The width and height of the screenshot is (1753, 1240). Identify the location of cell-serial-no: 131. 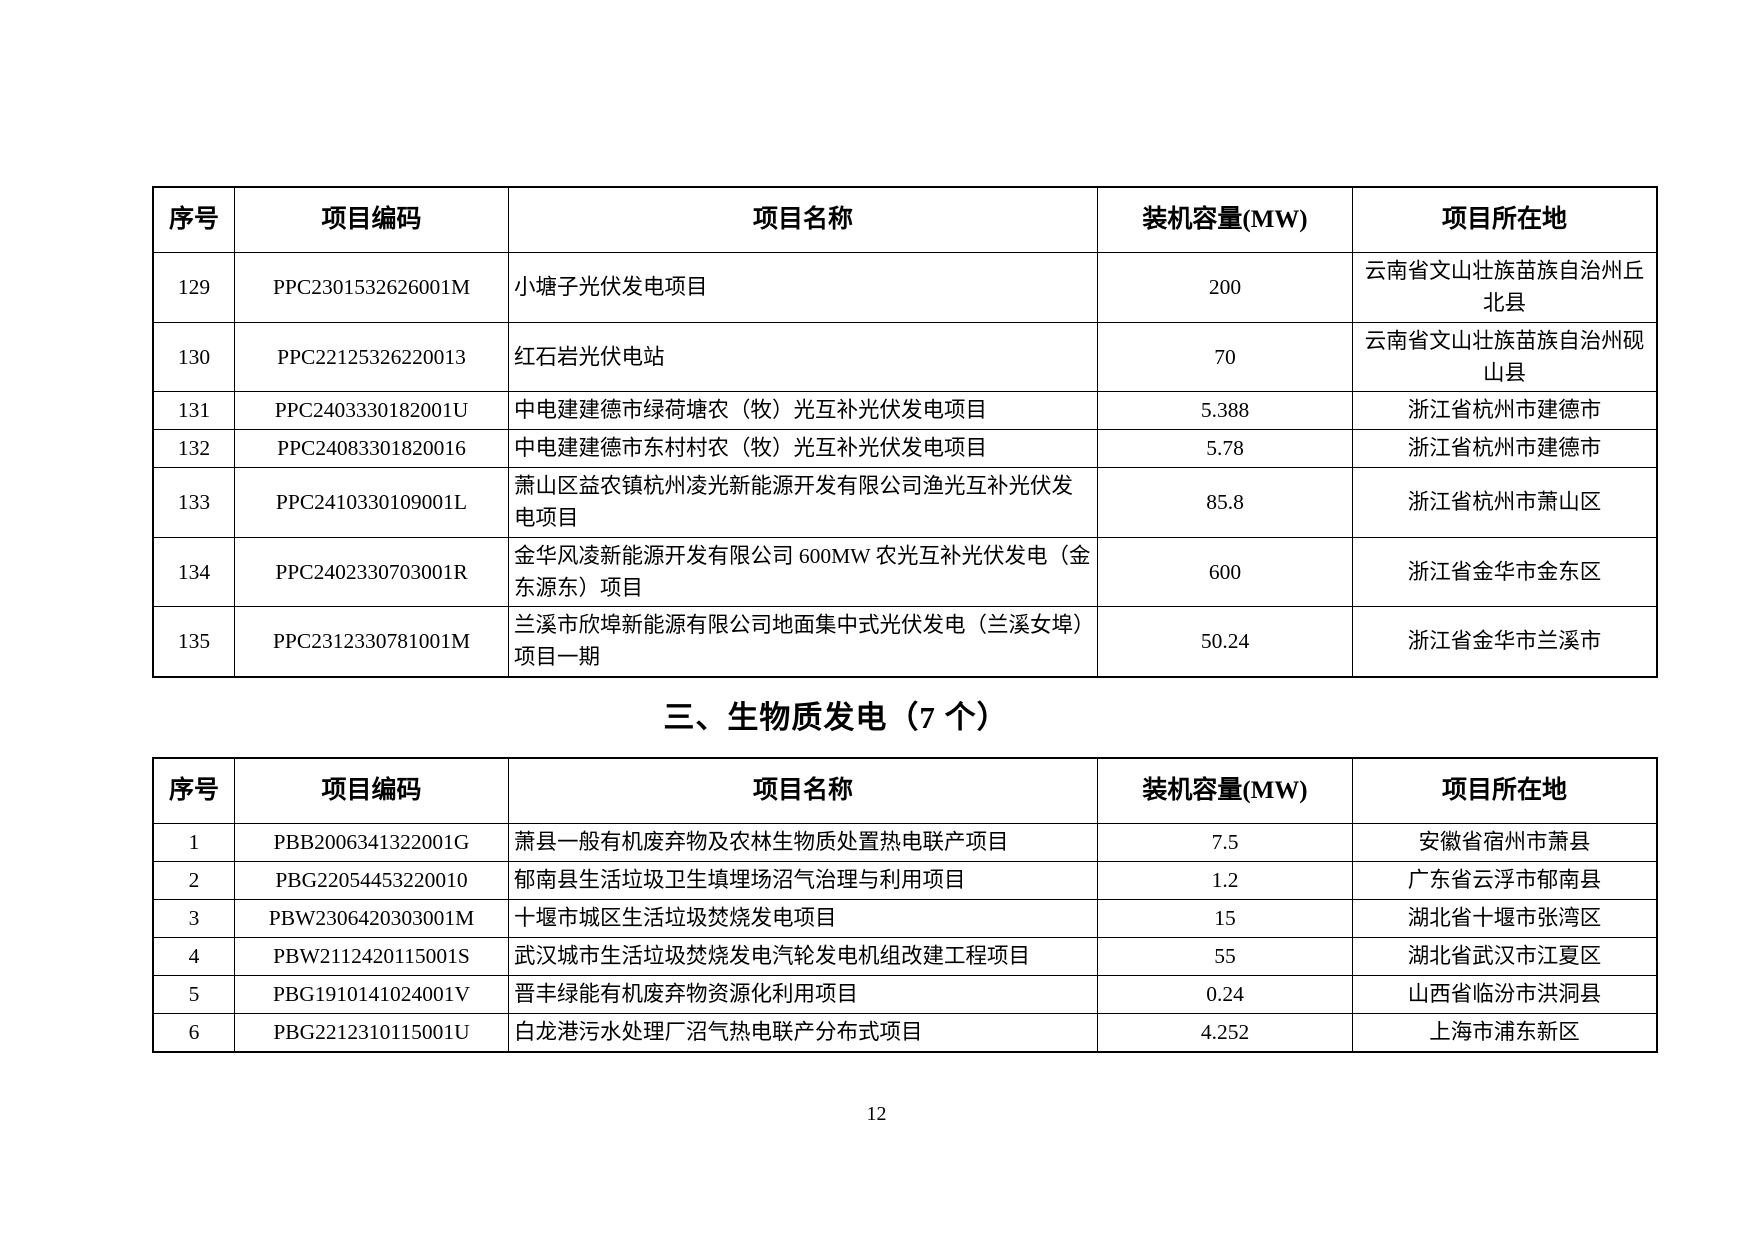
(193, 410).